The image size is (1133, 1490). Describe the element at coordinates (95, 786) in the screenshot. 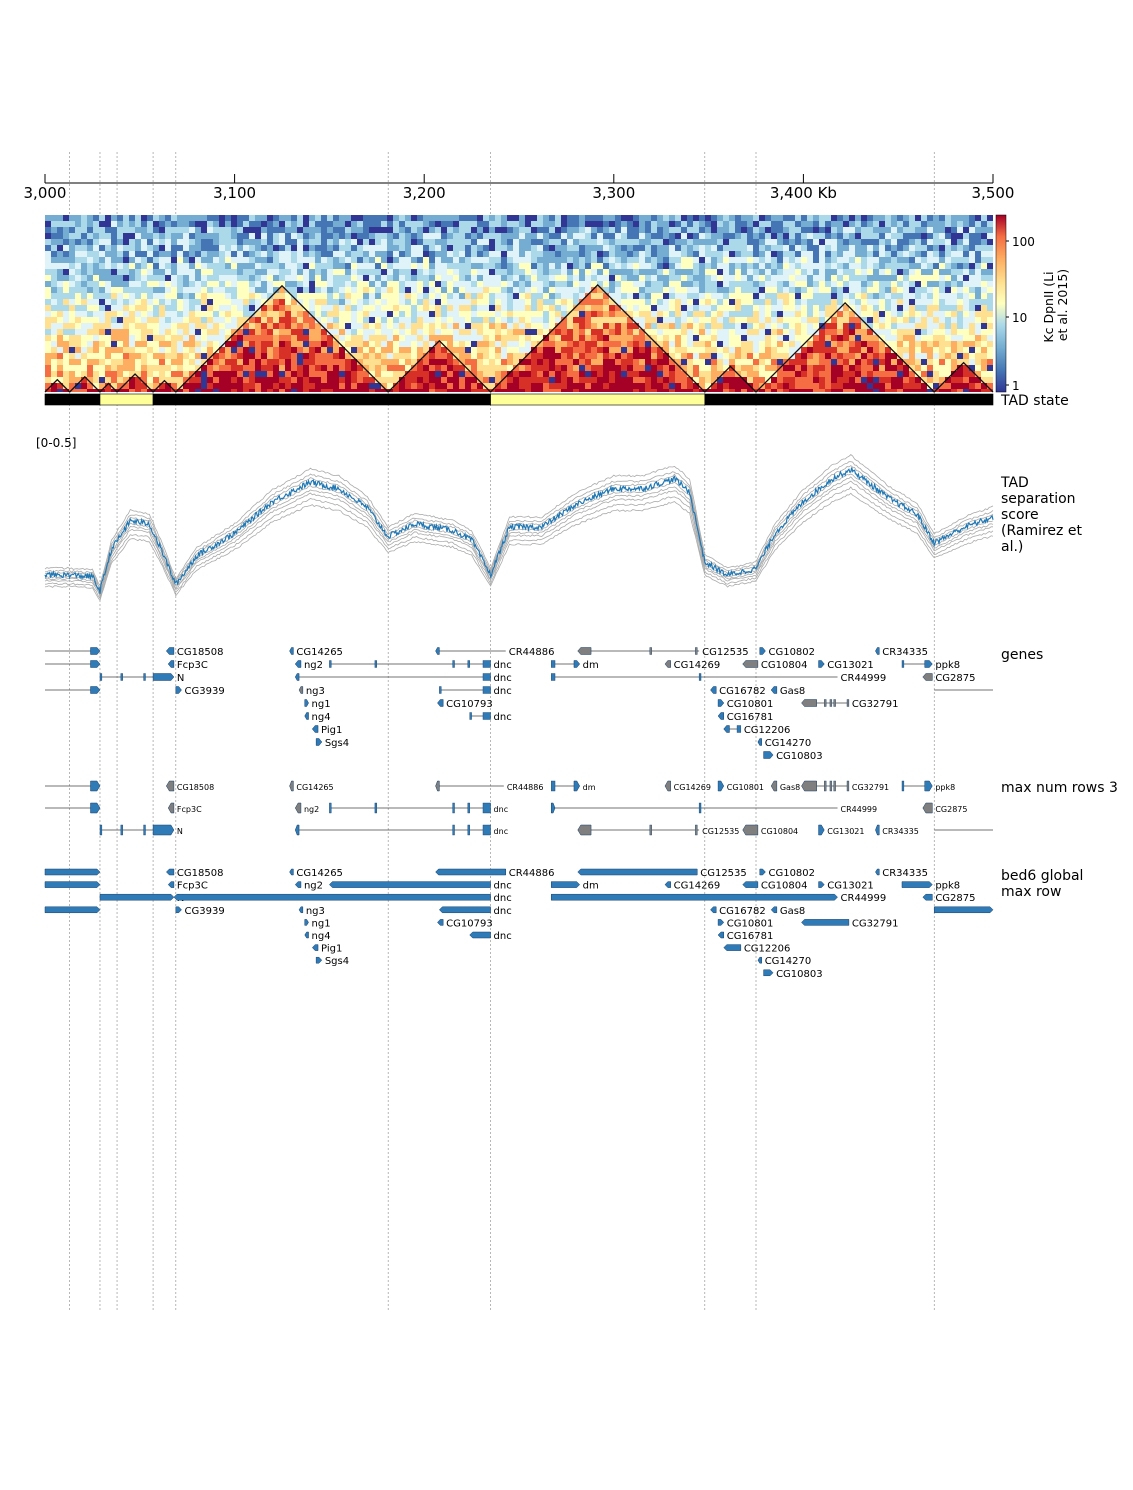

I see `gene-exon` at that location.